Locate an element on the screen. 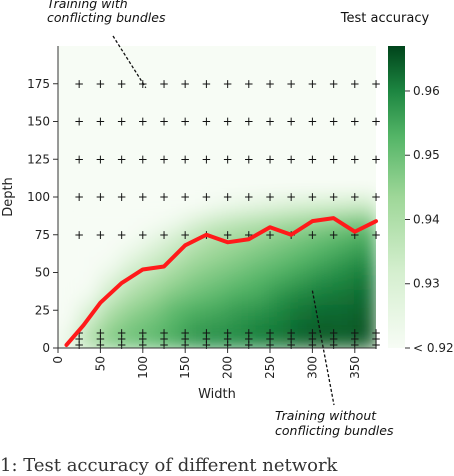  y-tick-label: 125 is located at coordinates (38, 159).